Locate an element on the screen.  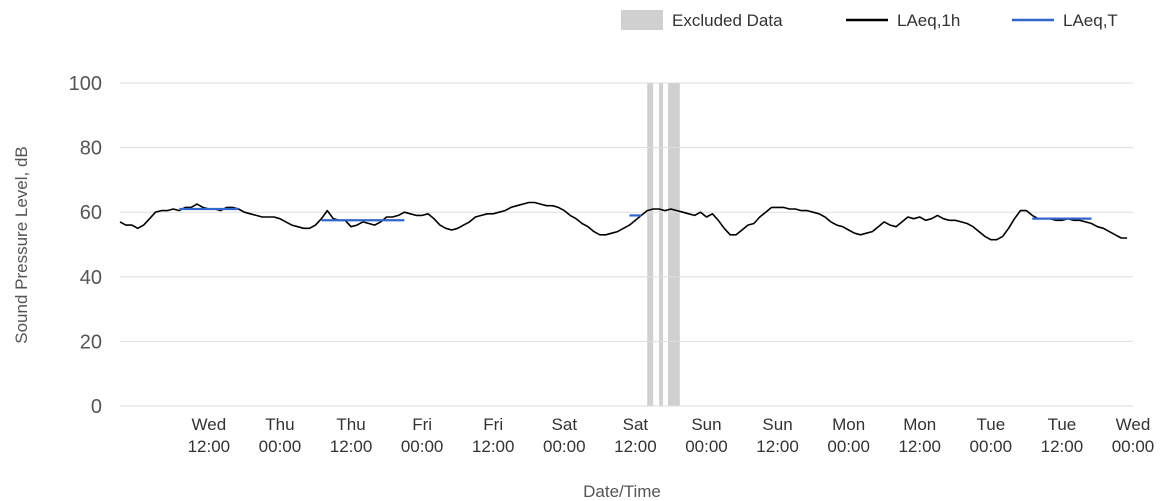
excluded-bands is located at coordinates (663, 244).